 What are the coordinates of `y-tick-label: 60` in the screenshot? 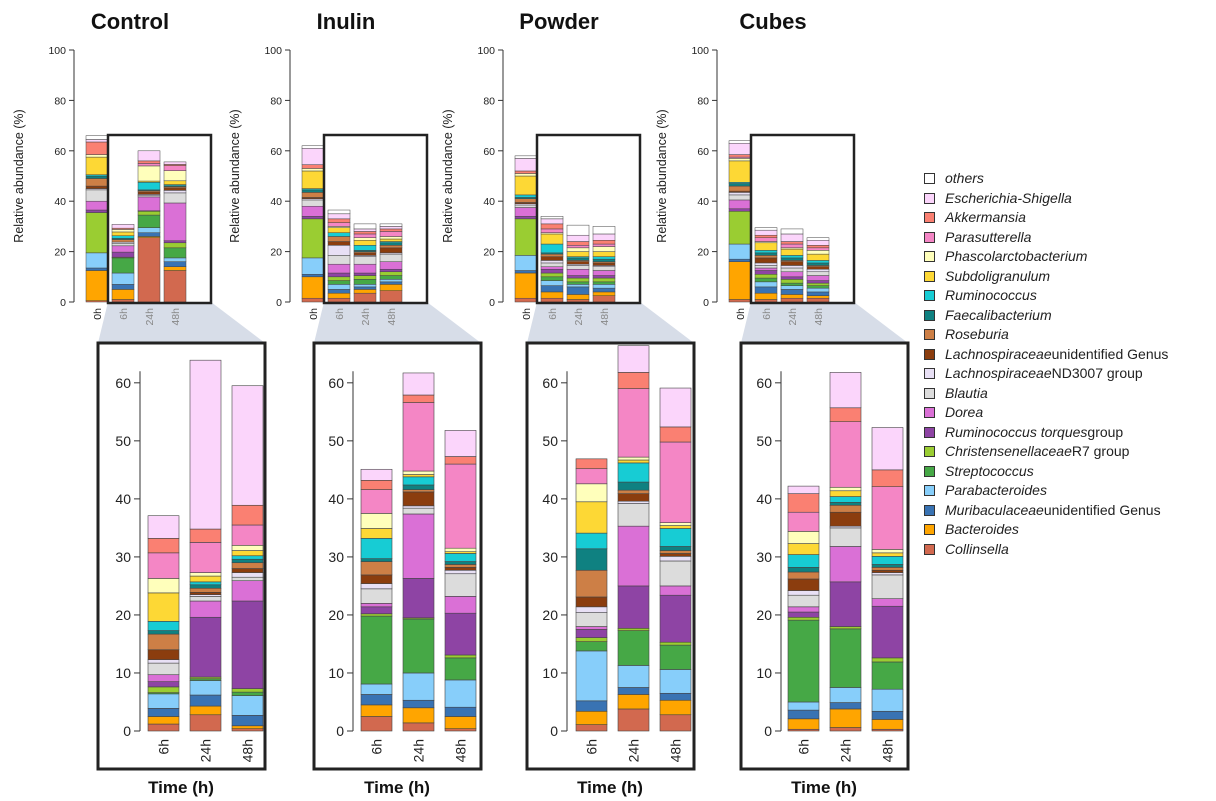 It's located at (703, 152).